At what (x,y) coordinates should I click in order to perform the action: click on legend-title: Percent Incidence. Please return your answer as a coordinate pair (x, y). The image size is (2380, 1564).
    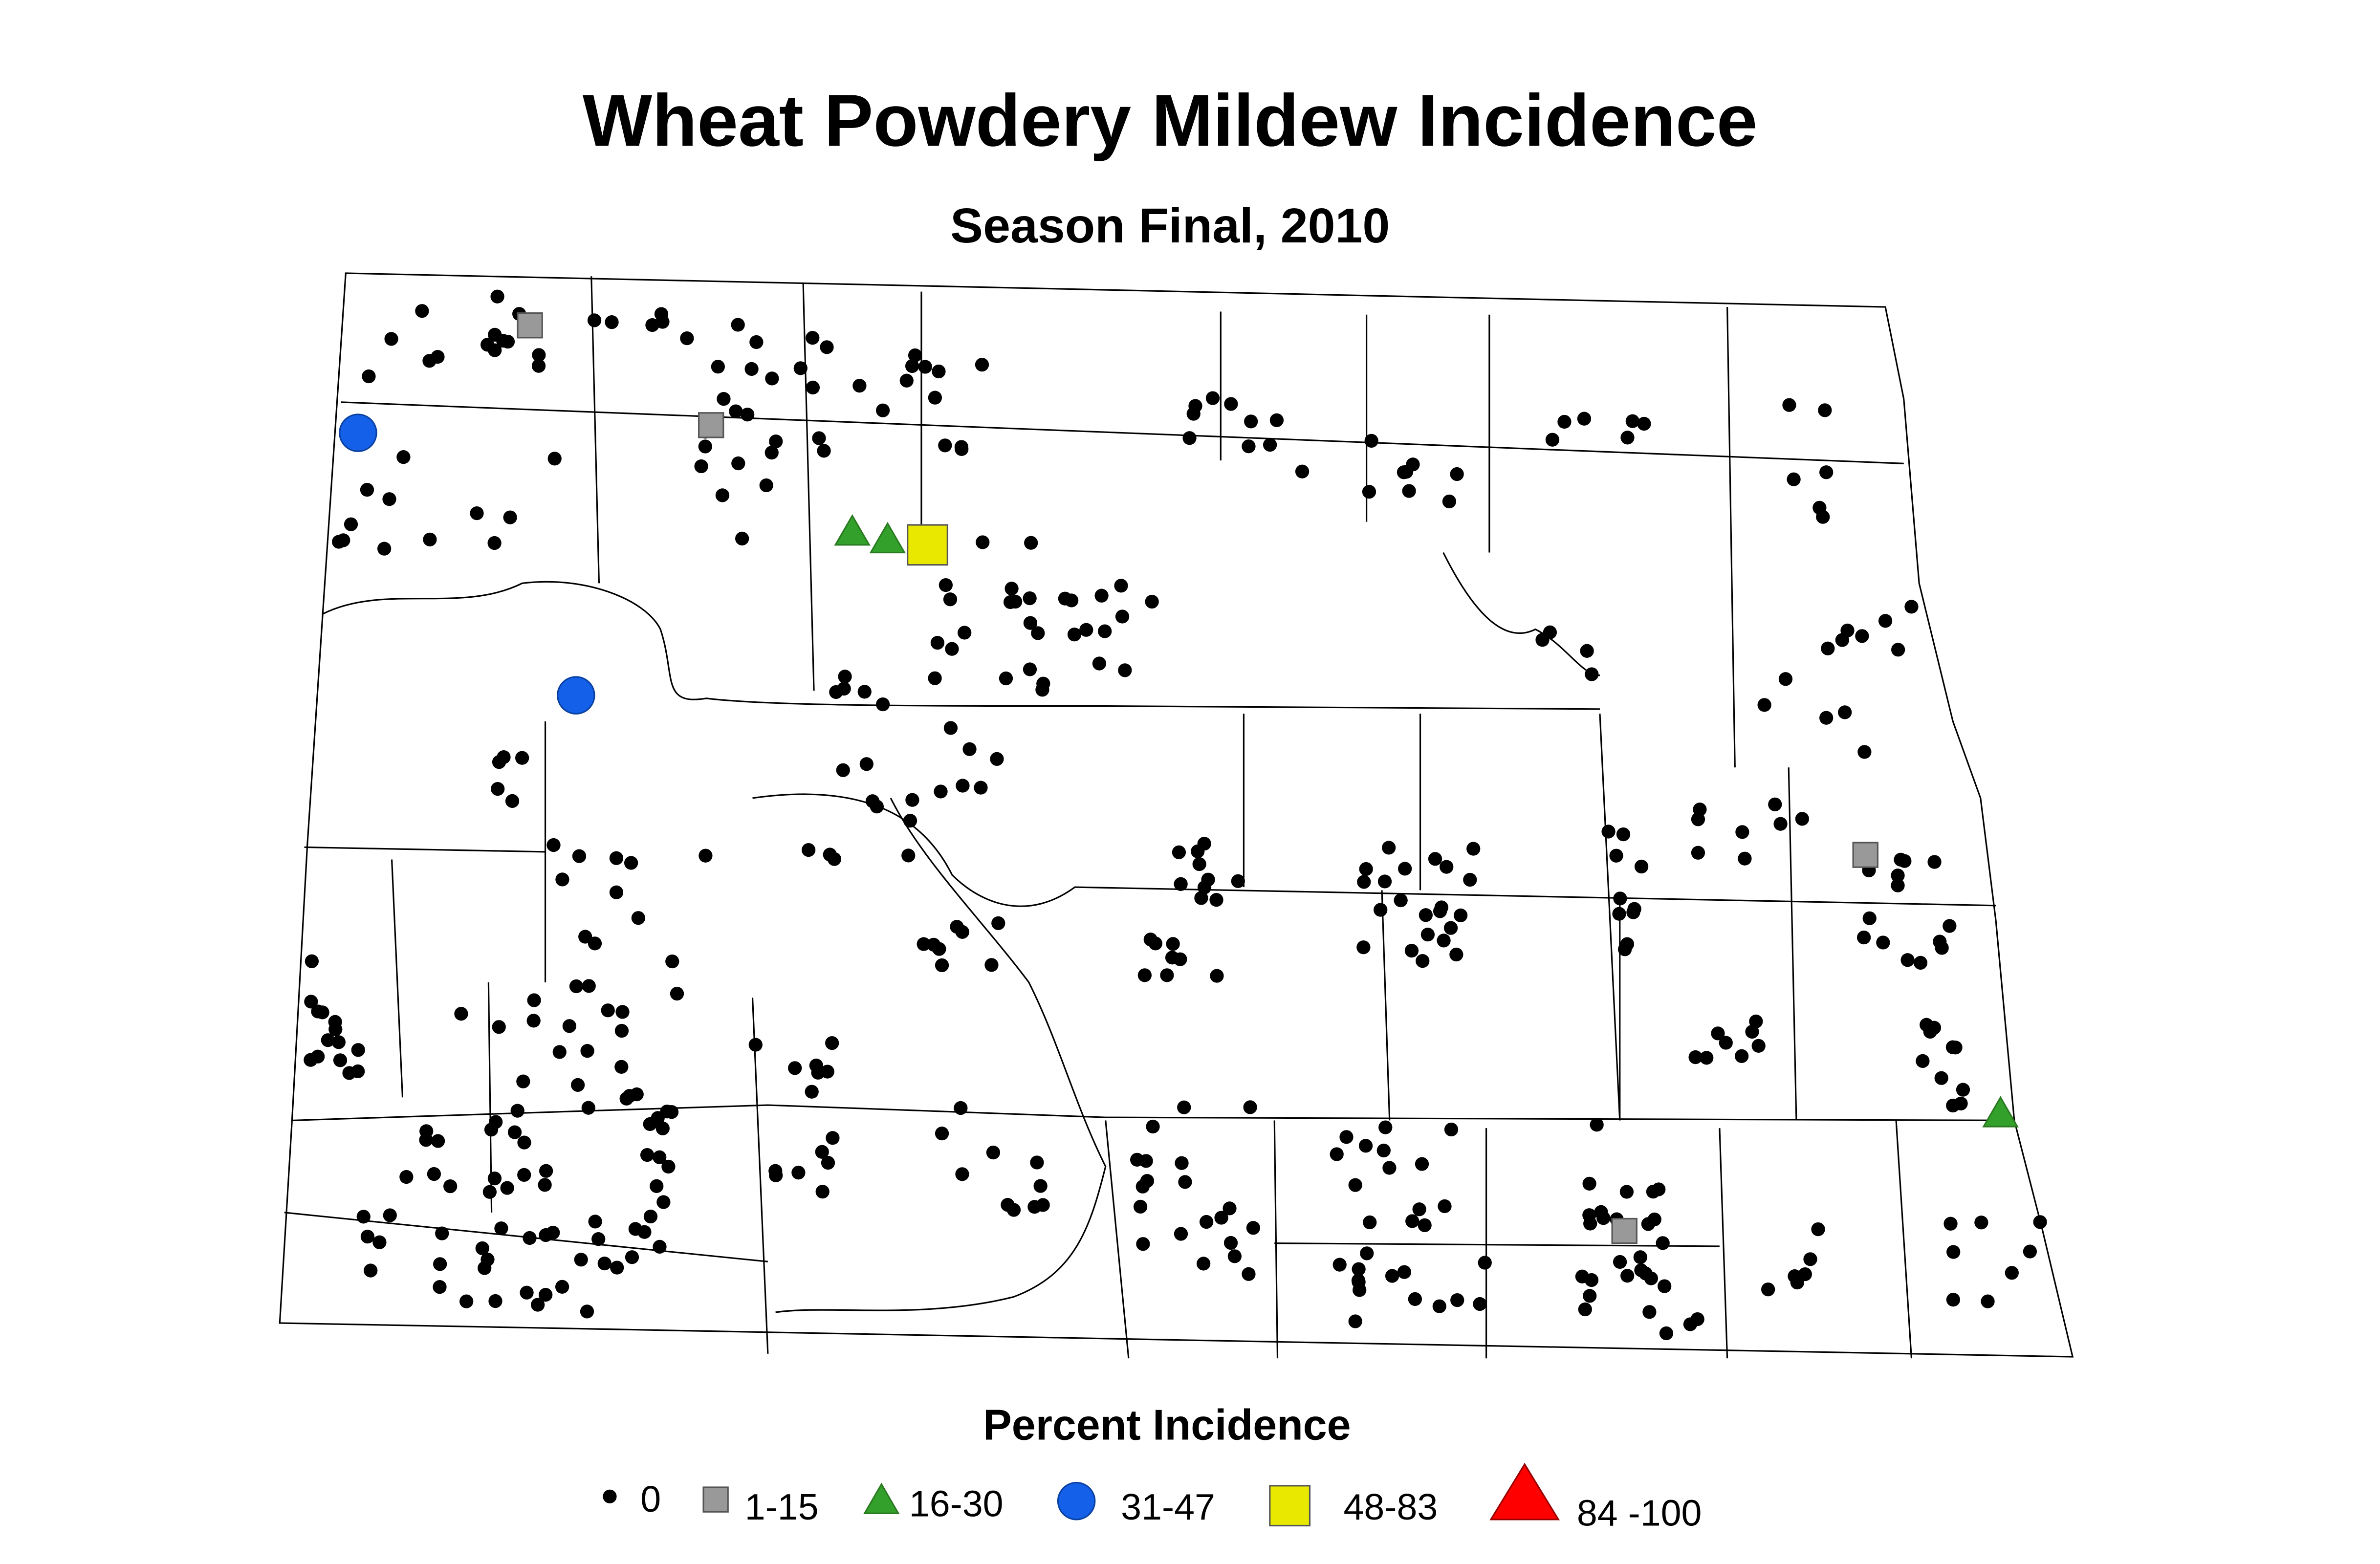
    Looking at the image, I should click on (1167, 1425).